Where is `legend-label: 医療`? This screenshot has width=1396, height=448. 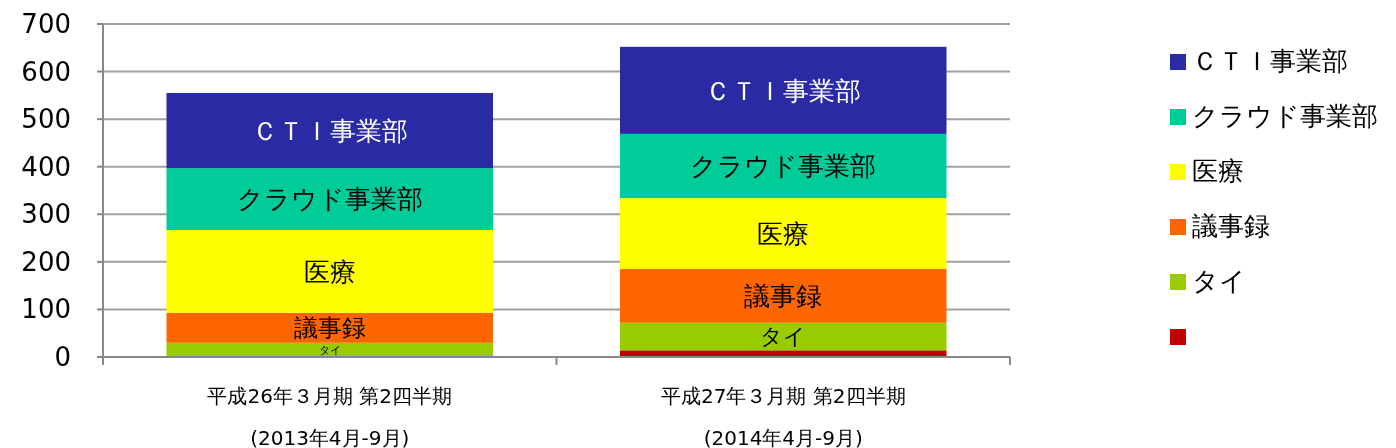
legend-label: 医療 is located at coordinates (1218, 171).